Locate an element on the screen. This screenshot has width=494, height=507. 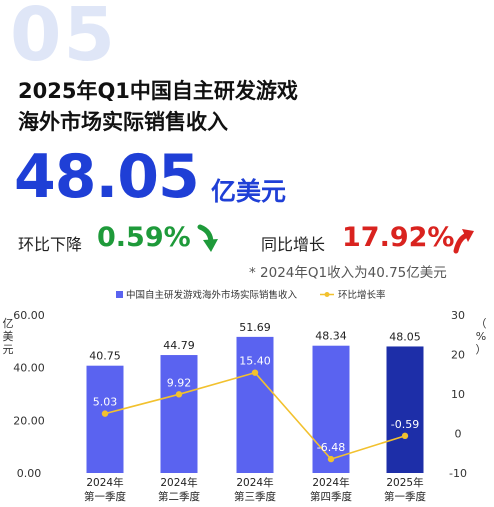
bar-value-label: 51.69 is located at coordinates (255, 327).